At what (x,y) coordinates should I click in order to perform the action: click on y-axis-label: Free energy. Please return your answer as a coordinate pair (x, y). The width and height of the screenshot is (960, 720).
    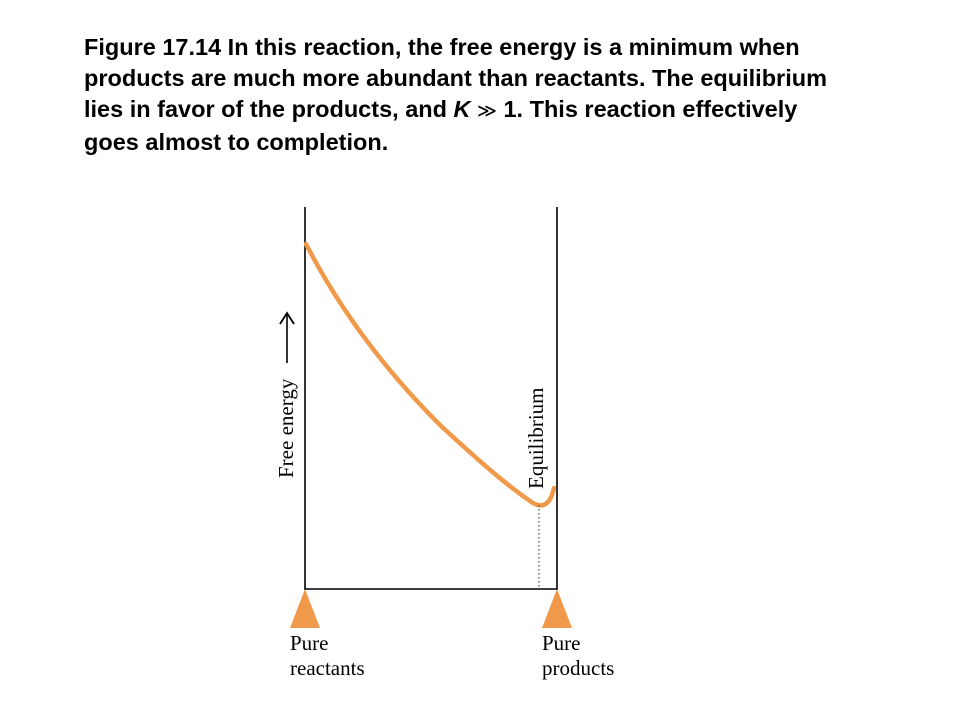
    Looking at the image, I should click on (286, 428).